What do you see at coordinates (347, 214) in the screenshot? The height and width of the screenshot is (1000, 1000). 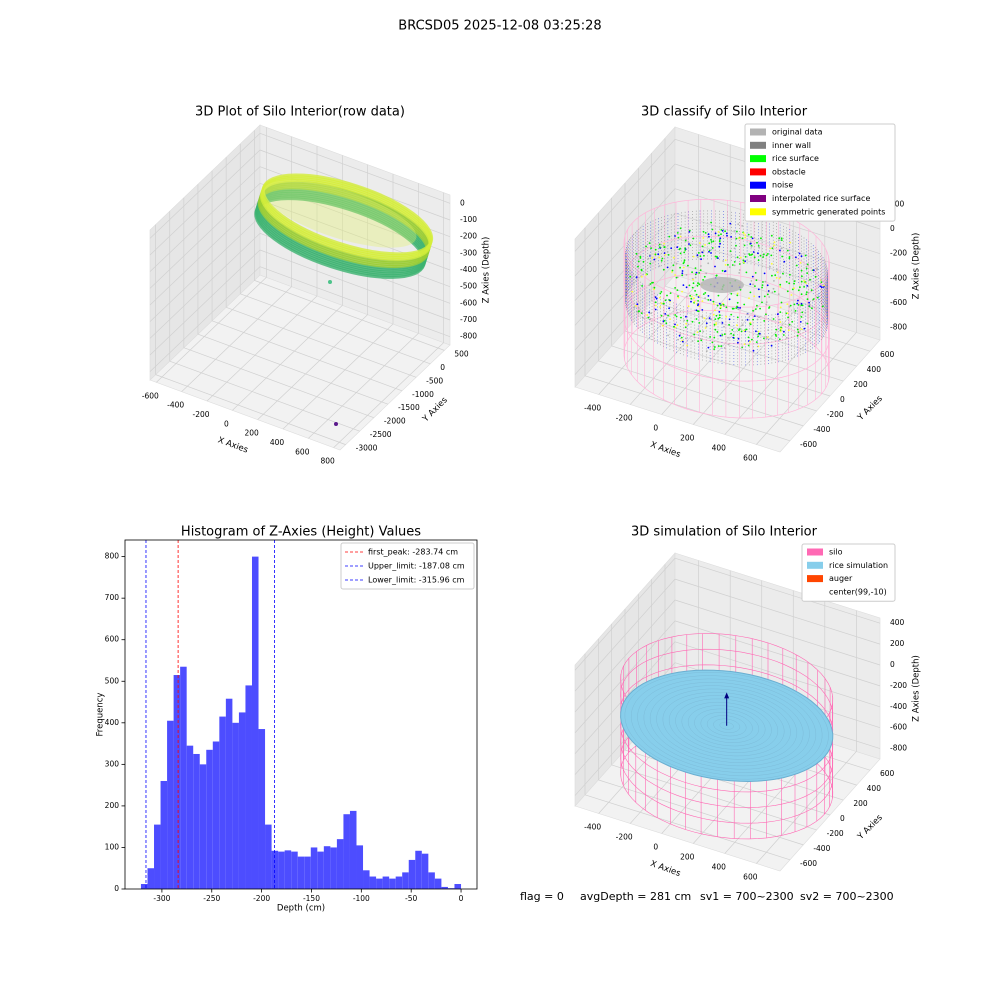 I see `point-cloud` at bounding box center [347, 214].